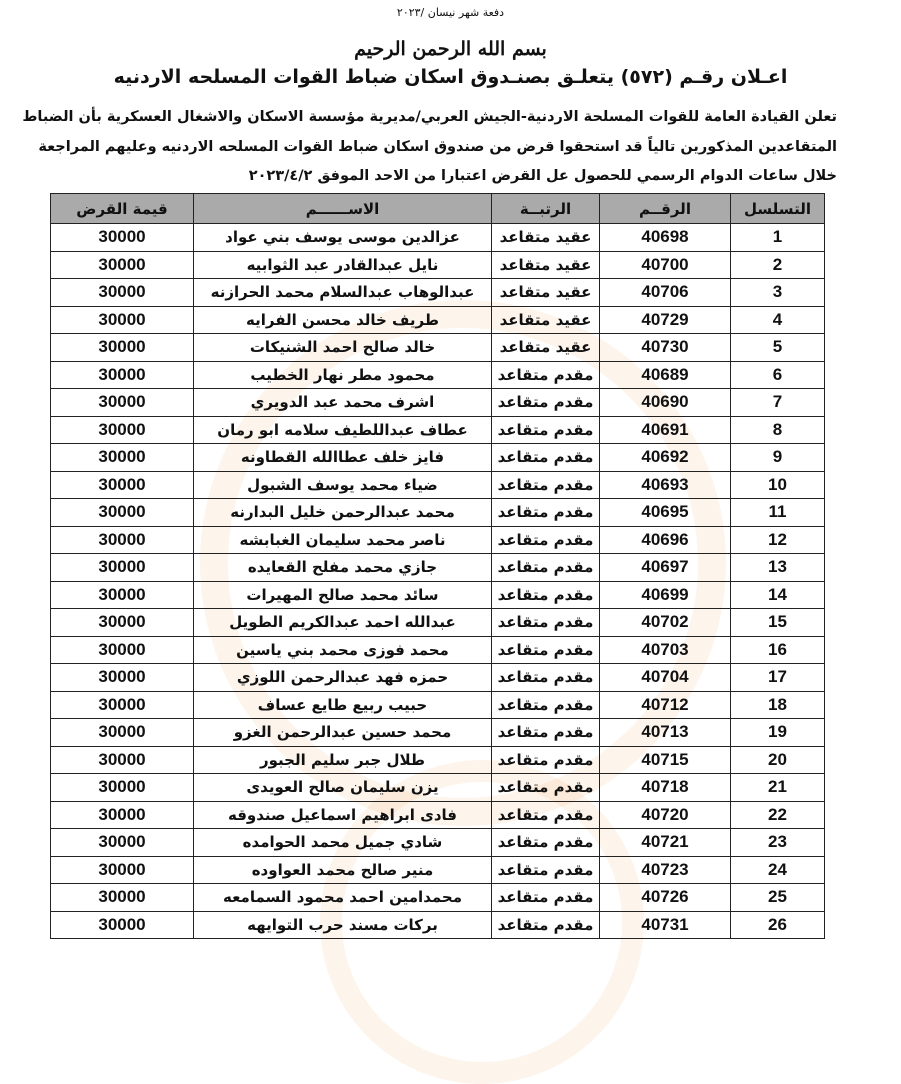 The height and width of the screenshot is (1084, 901). What do you see at coordinates (342, 512) in the screenshot?
I see `name-cell: محمد عبدالرحمن خليل البدارنه` at bounding box center [342, 512].